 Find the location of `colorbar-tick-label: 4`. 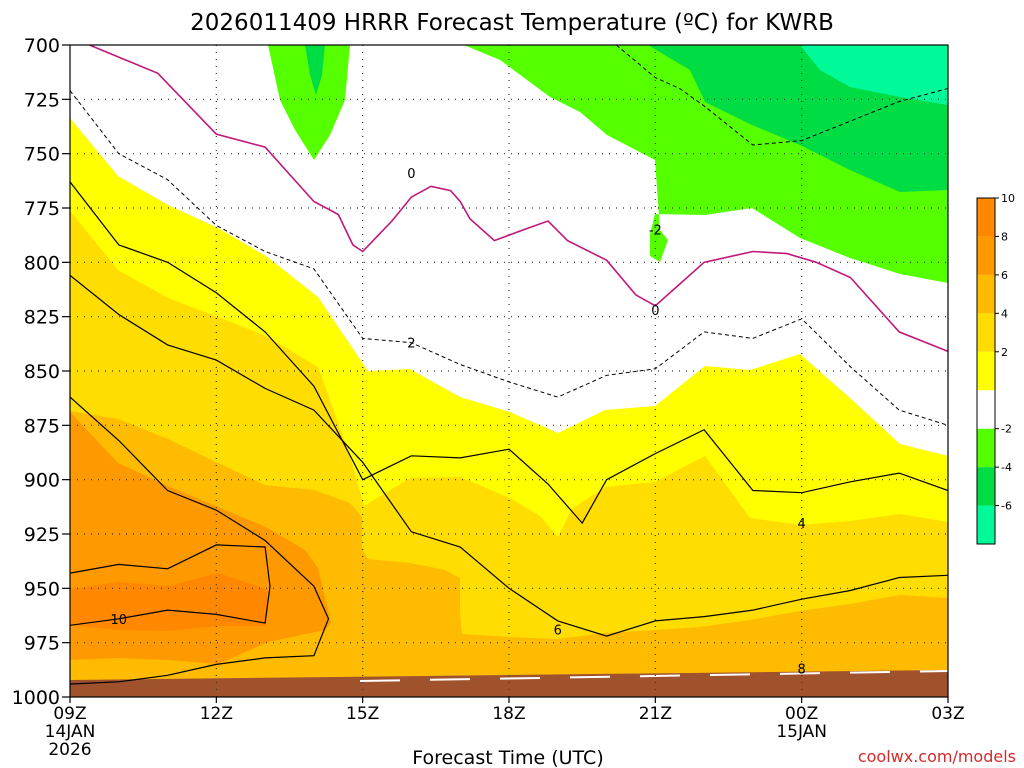

colorbar-tick-label: 4 is located at coordinates (1004, 313).